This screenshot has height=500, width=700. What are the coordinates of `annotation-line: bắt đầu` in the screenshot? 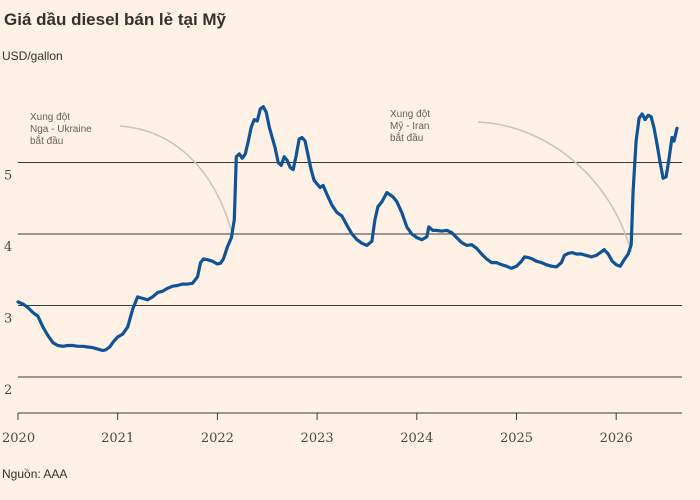 It's located at (46, 140).